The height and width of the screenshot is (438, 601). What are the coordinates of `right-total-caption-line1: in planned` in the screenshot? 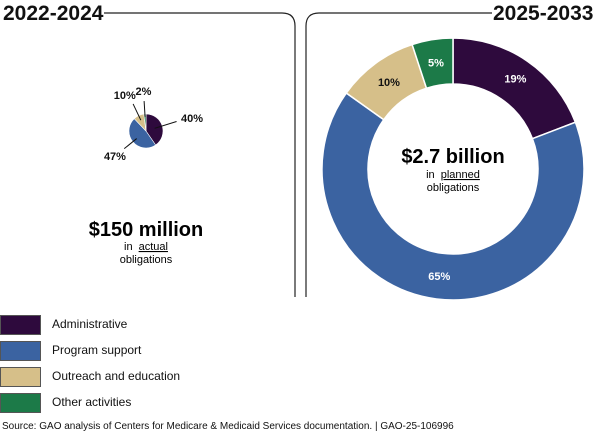 It's located at (453, 175).